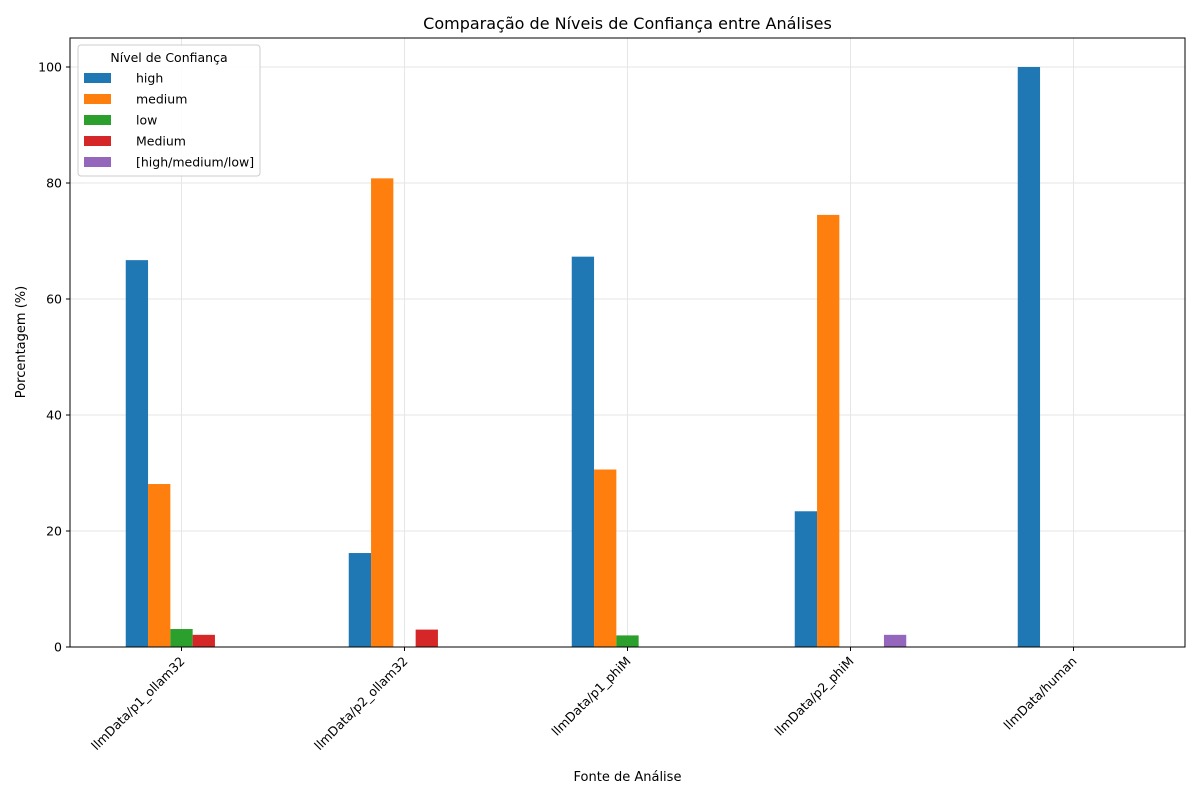  Describe the element at coordinates (54, 415) in the screenshot. I see `y-tick-label: 40` at that location.